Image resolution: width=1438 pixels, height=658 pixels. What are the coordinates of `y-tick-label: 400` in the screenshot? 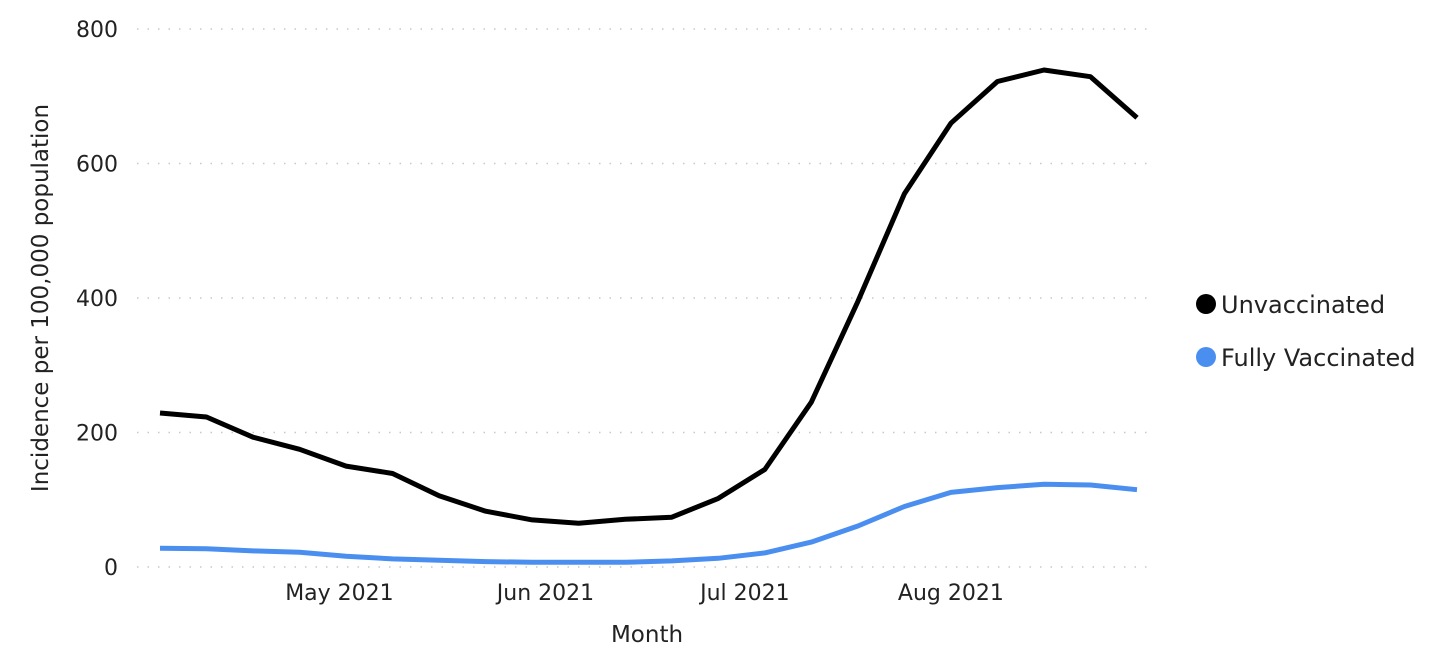 It's located at (97, 299).